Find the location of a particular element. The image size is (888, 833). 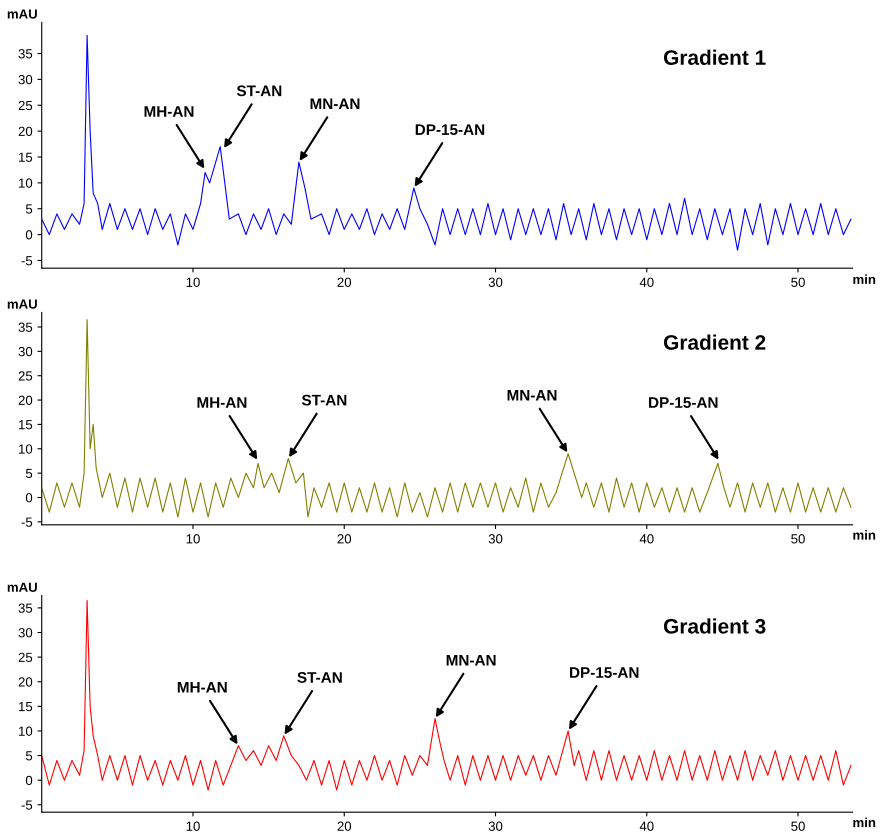

text: Gradient 2 is located at coordinates (715, 342).